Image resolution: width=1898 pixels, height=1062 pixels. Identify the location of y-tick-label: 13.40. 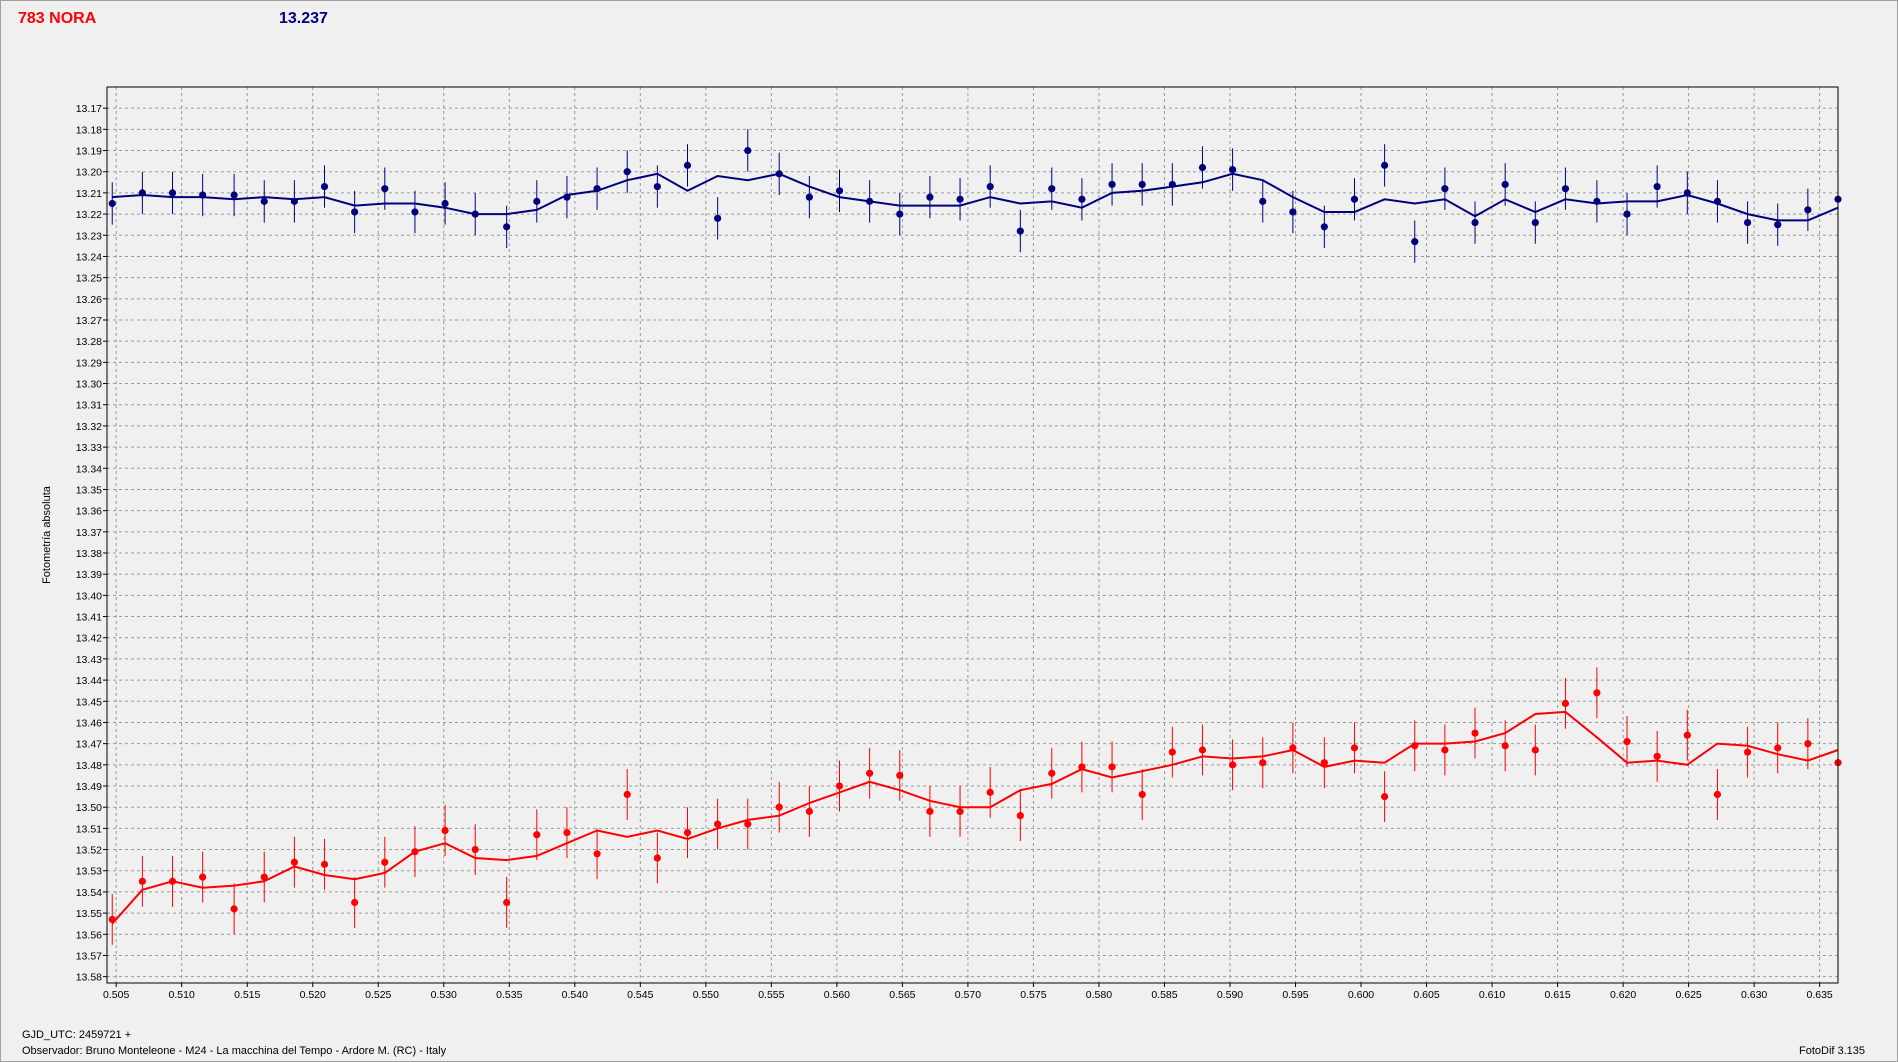
(89, 596).